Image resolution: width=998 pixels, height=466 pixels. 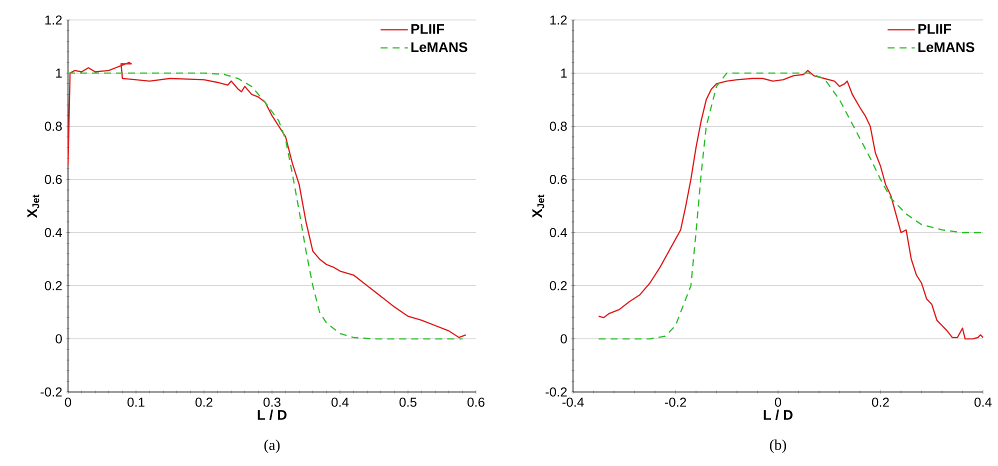 I want to click on x-tick-label: 0.3, so click(x=272, y=402).